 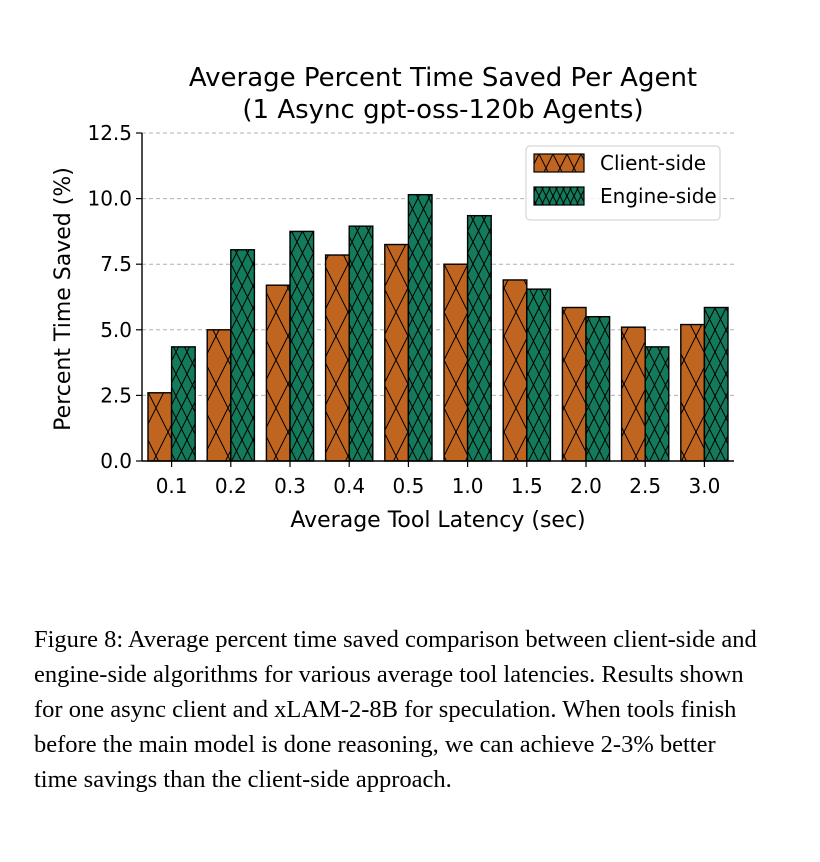 What do you see at coordinates (116, 461) in the screenshot?
I see `y-tick-label: 0.0` at bounding box center [116, 461].